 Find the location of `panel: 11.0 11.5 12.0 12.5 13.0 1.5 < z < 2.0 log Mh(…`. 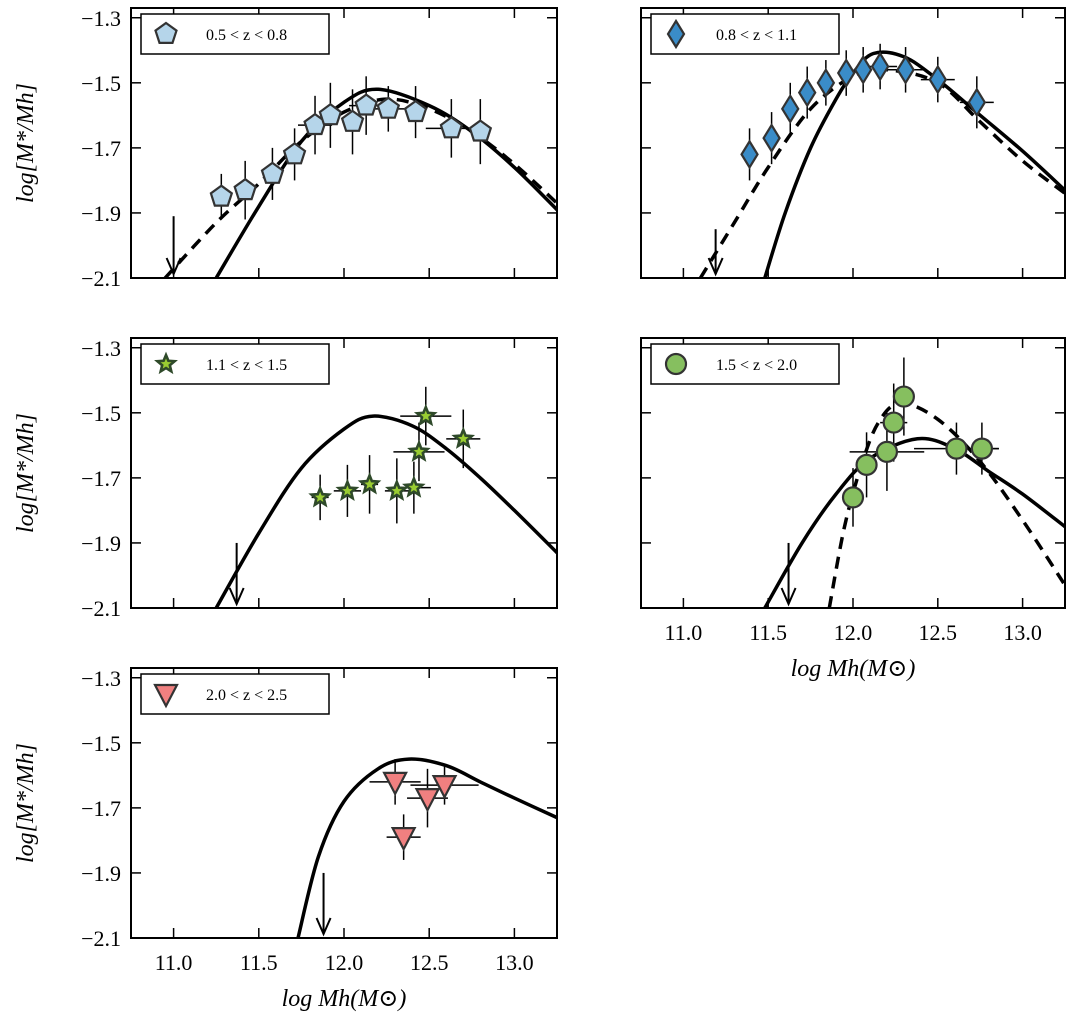

panel: 11.0 11.5 12.0 12.5 13.0 1.5 < z < 2.0 log Mh(… is located at coordinates (853, 509).